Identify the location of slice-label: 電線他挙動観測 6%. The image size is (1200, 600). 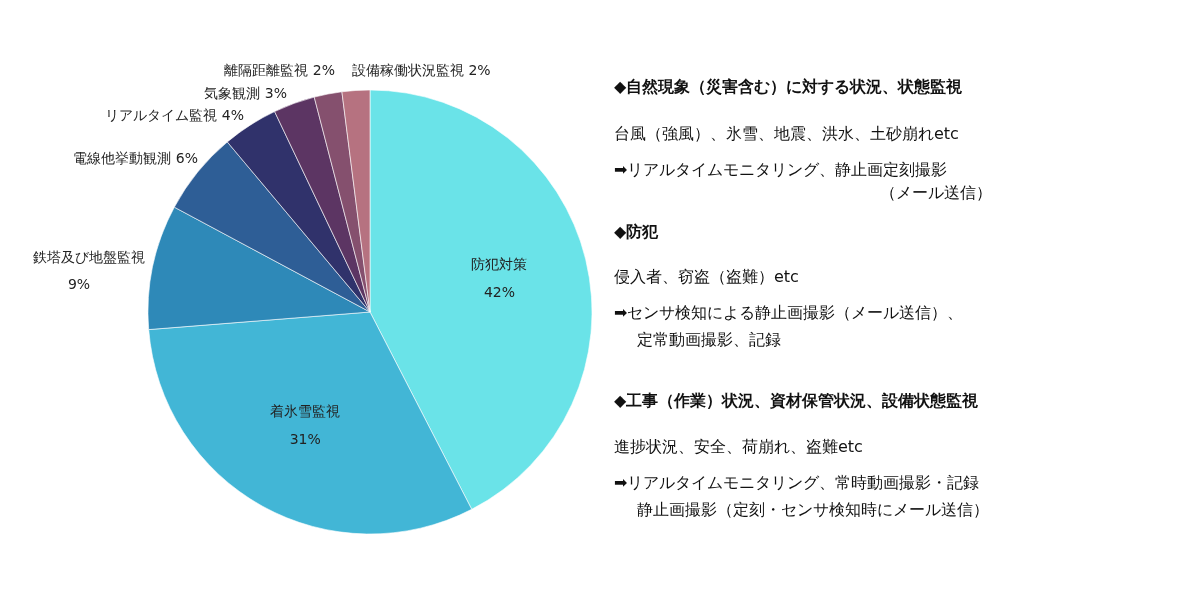
(135, 158).